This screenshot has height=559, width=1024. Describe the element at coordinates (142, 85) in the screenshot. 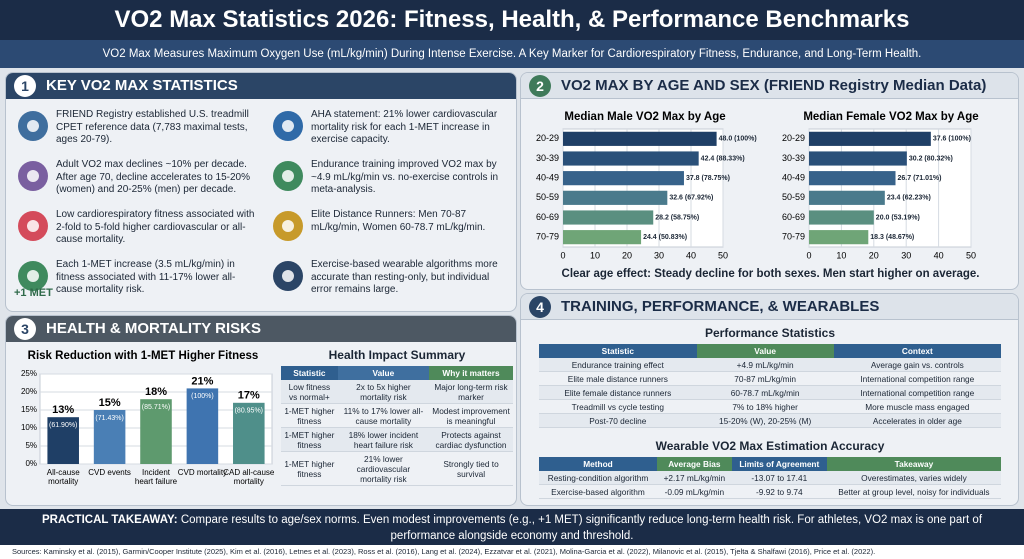

I see `panel-title: KEY VO2 MAX STATISTICS` at that location.